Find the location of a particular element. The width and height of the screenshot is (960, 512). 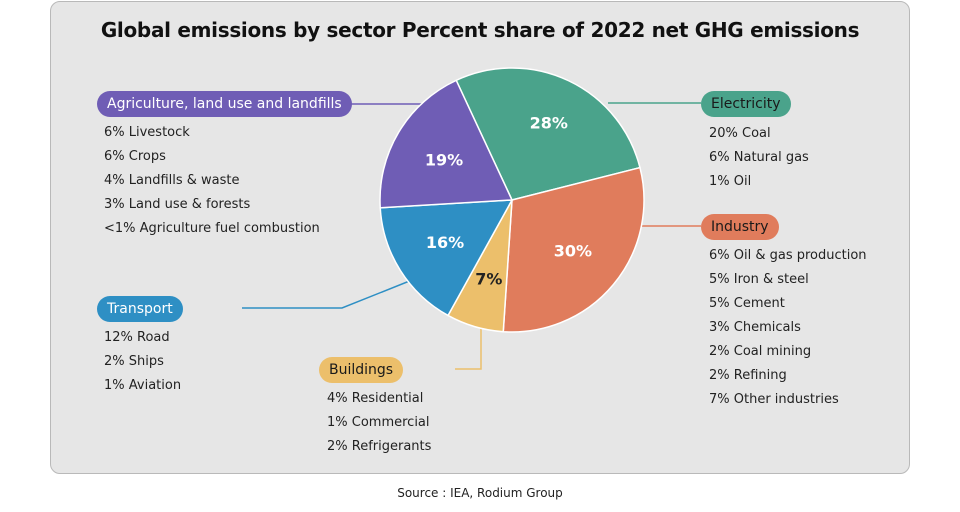

pie-slice-industry is located at coordinates (573, 249).